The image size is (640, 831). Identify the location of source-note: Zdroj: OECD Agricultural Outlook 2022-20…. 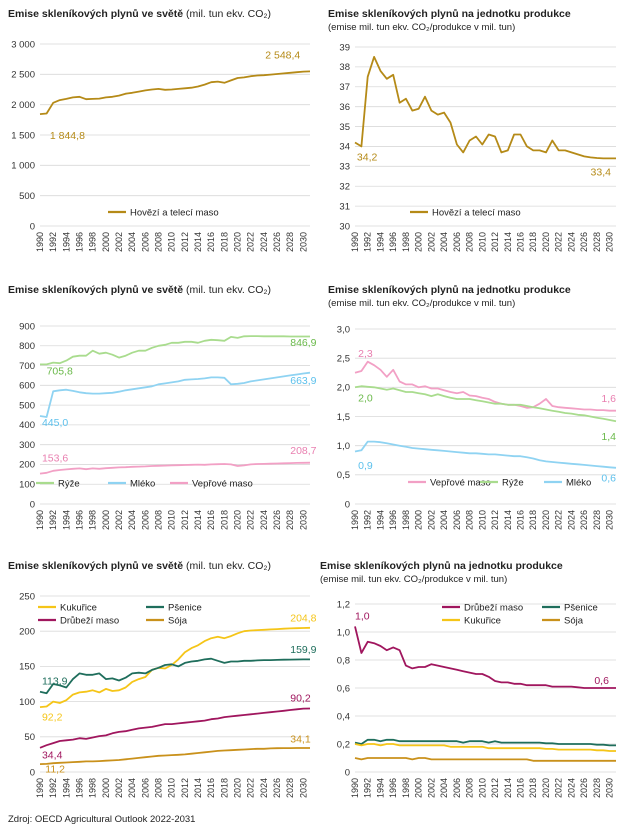
(102, 819).